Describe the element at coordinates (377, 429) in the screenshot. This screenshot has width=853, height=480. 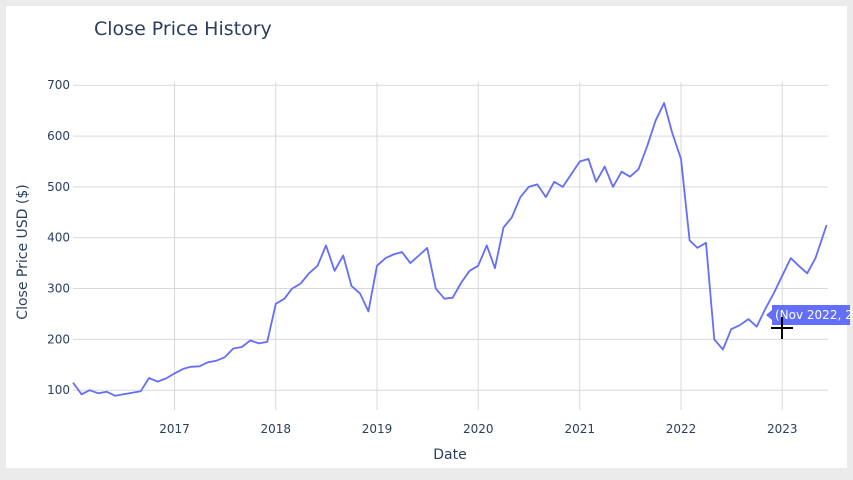
I see `x-tick-label: 2019` at that location.